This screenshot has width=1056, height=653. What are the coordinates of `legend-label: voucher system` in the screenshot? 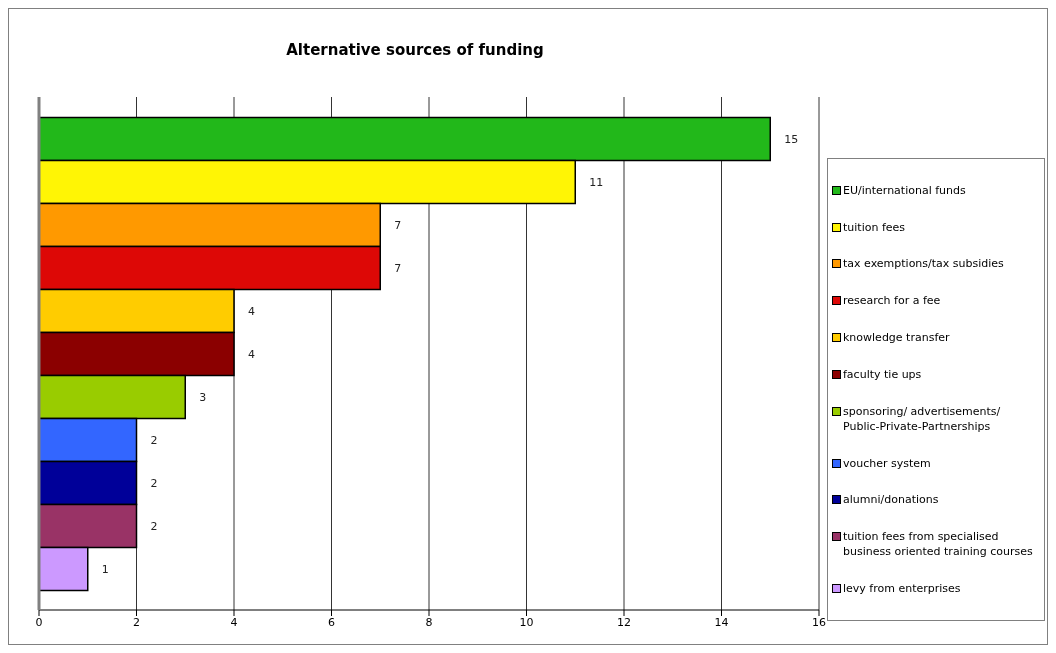 It's located at (887, 463).